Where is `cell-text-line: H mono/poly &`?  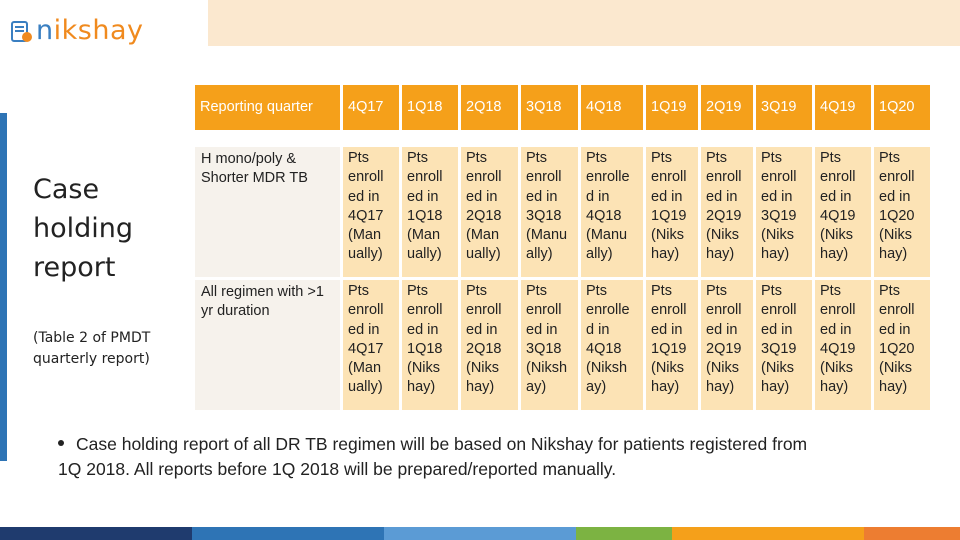 cell-text-line: H mono/poly & is located at coordinates (249, 159).